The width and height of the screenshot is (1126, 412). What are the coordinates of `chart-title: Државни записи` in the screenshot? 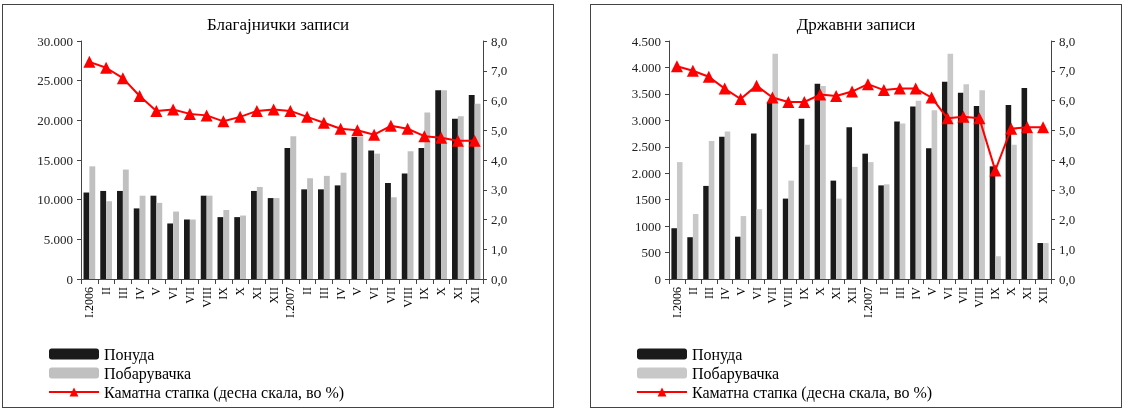 It's located at (856, 24).